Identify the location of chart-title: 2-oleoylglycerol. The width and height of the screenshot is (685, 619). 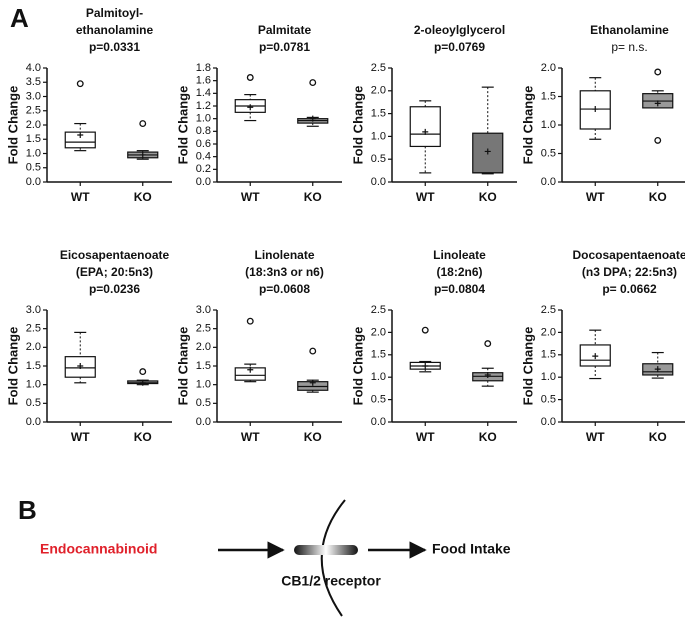
(459, 30).